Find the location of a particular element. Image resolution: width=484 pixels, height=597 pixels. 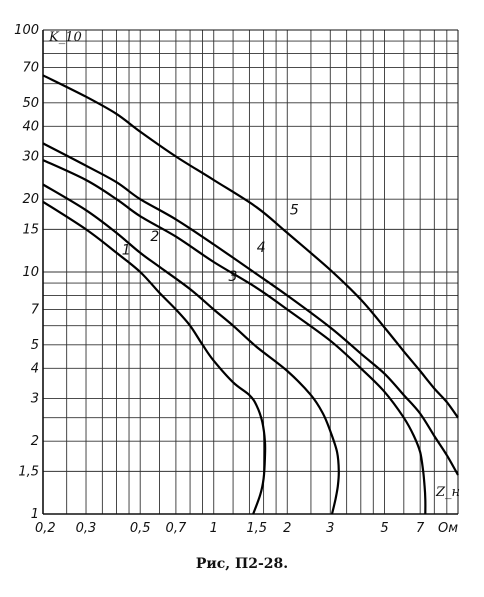

curve-label-4: 4 is located at coordinates (261, 248).